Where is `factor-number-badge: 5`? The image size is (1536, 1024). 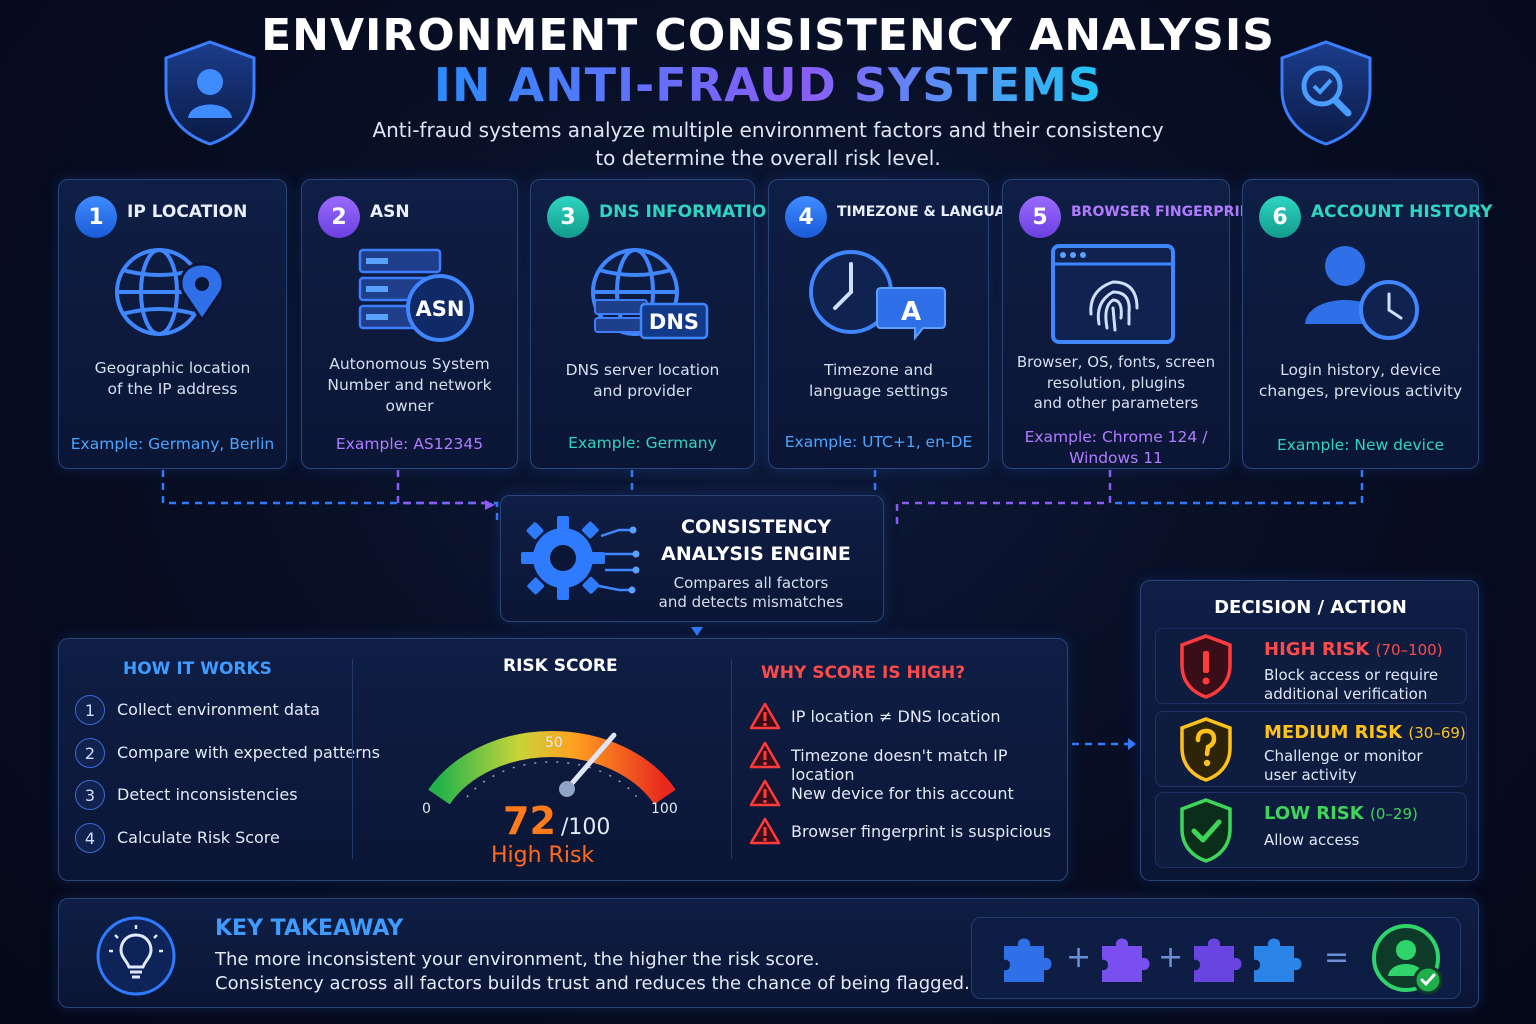 factor-number-badge: 5 is located at coordinates (1040, 217).